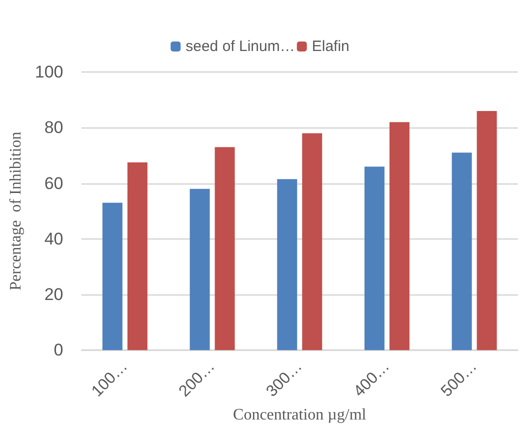 This screenshot has width=520, height=428. I want to click on legend-label: Elafin, so click(331, 46).